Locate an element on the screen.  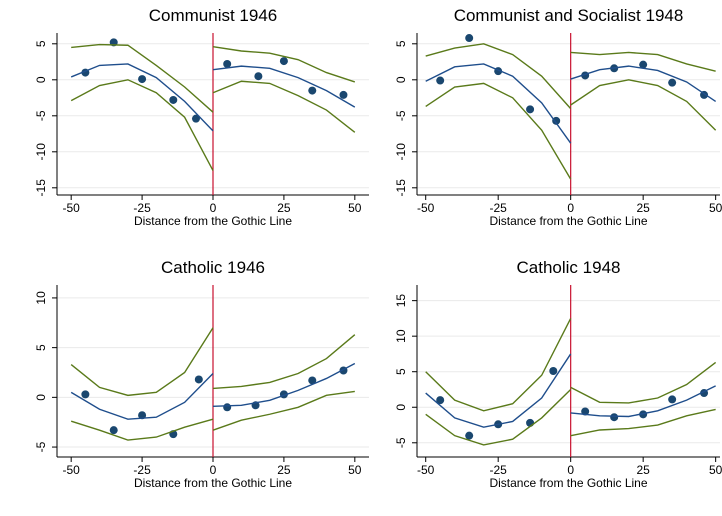
panel-title: Catholic 1948 is located at coordinates (569, 267).